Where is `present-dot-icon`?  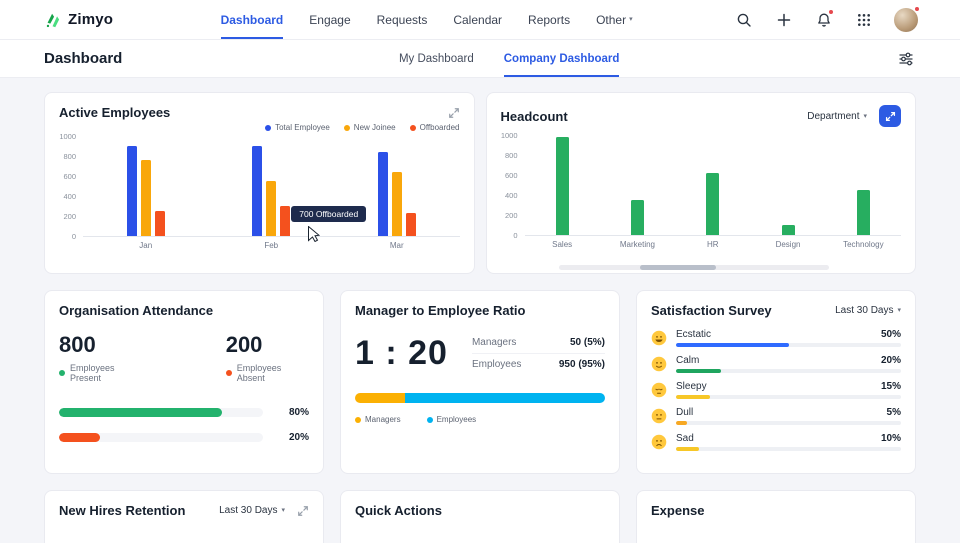
present-dot-icon is located at coordinates (62, 373).